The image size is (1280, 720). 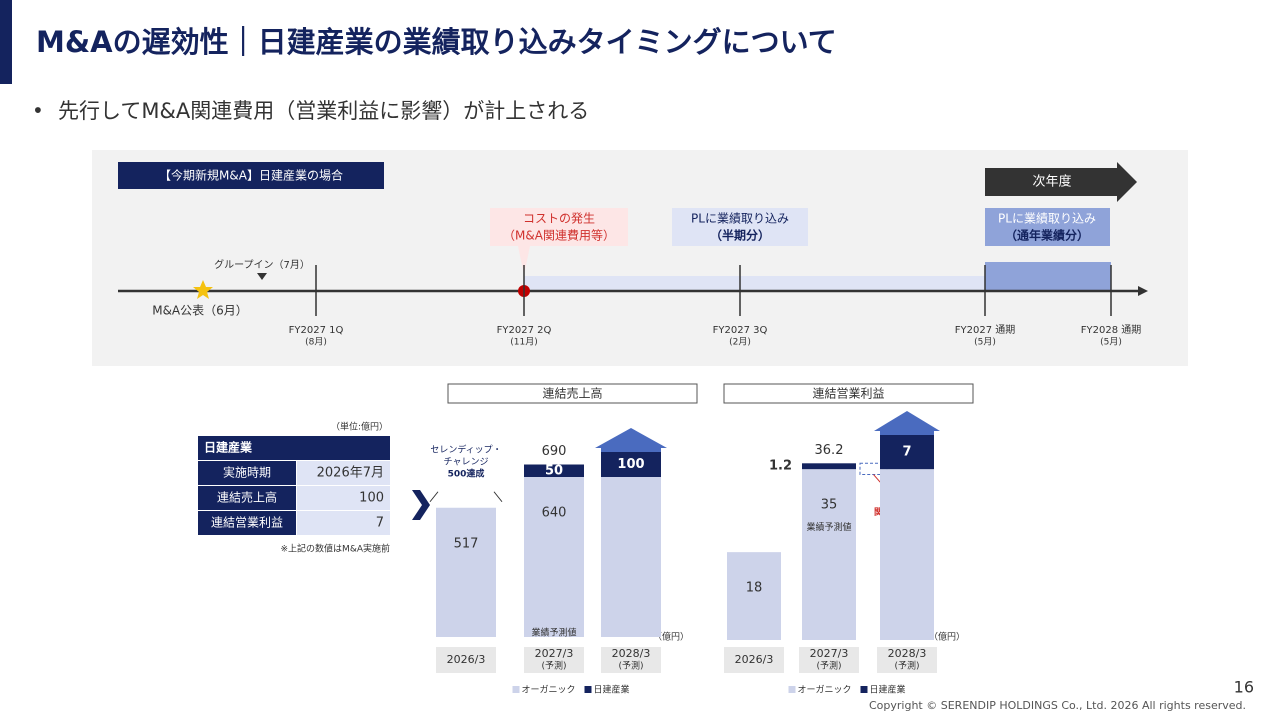 What do you see at coordinates (906, 452) in the screenshot?
I see `value-label: 7` at bounding box center [906, 452].